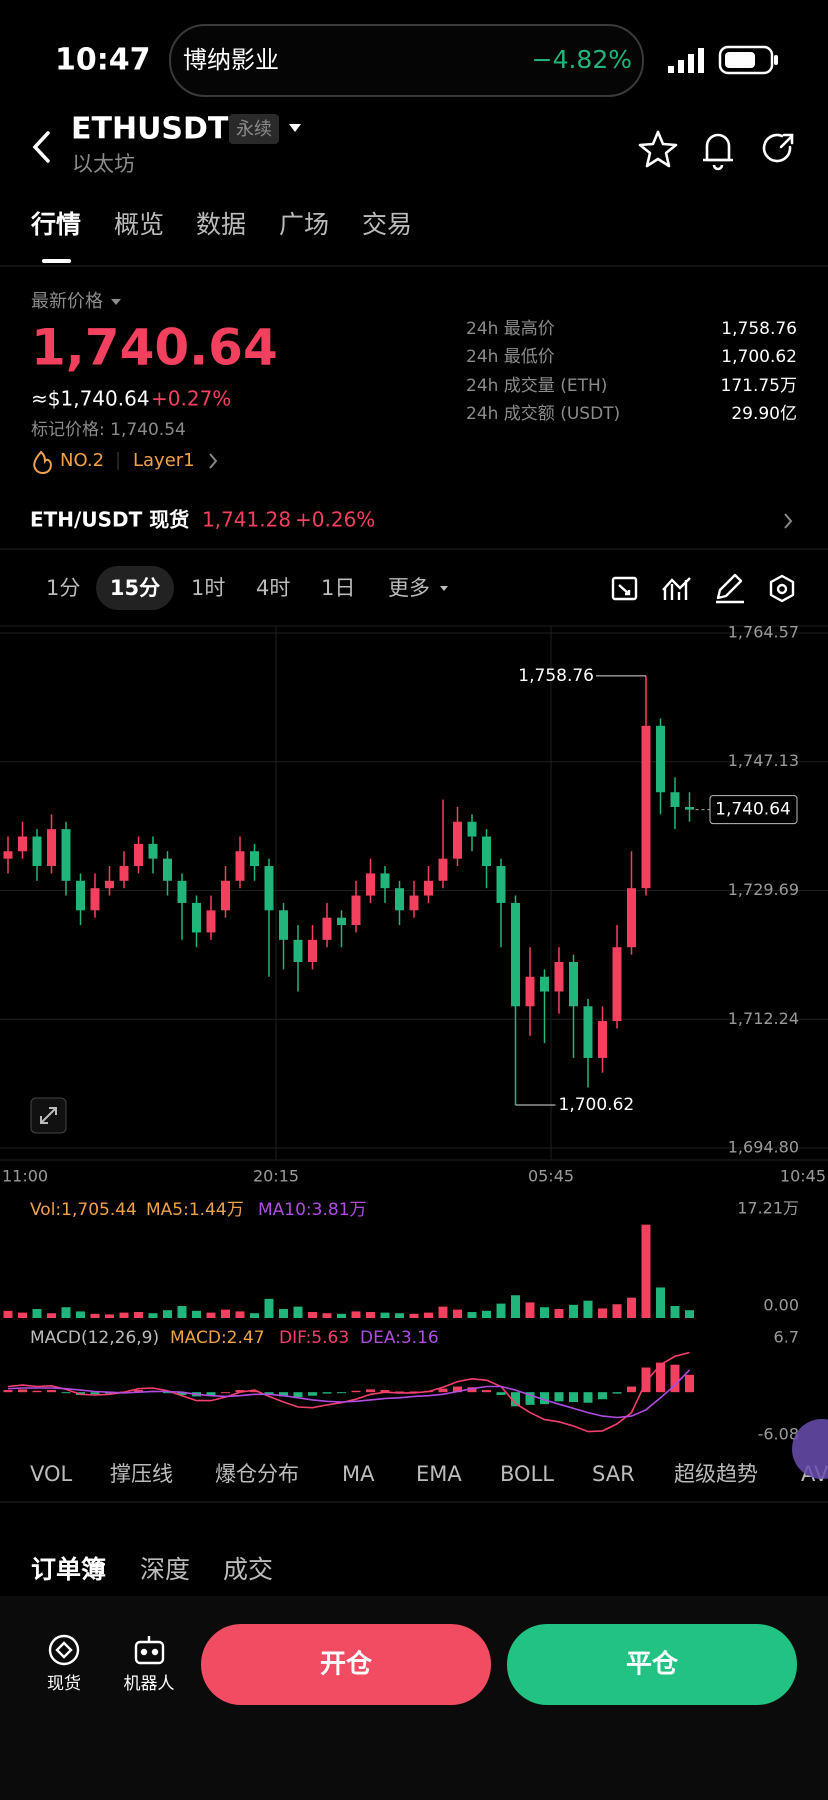 The width and height of the screenshot is (828, 1800). I want to click on signal-icon, so click(686, 60).